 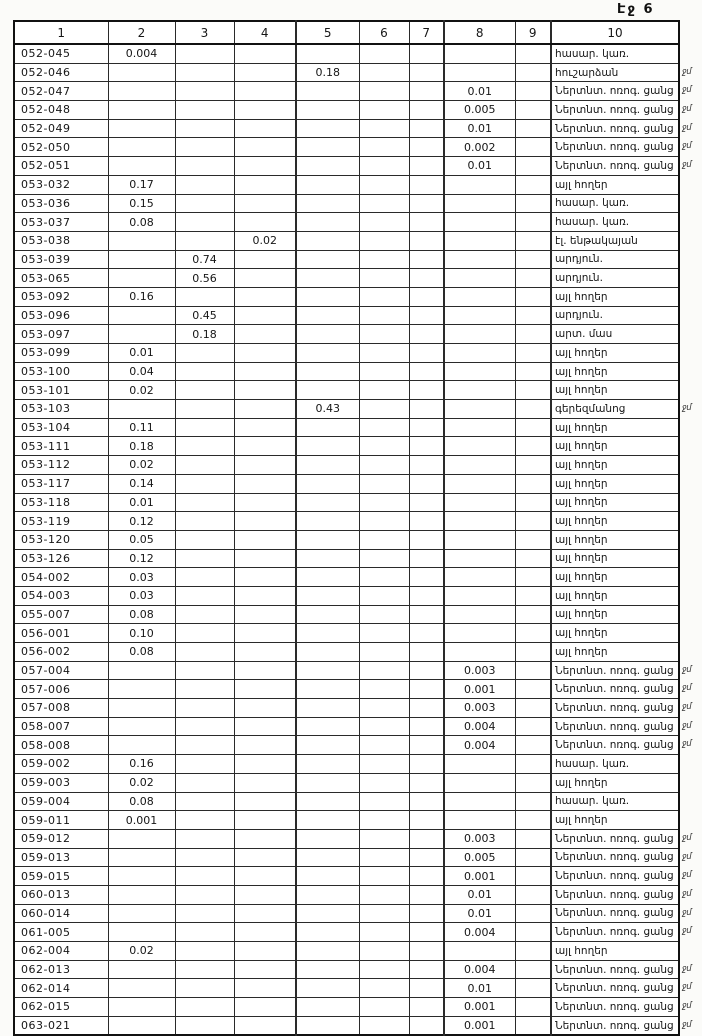 What do you see at coordinates (61, 1007) in the screenshot?
I see `parcel-code-cell: 062-015` at bounding box center [61, 1007].